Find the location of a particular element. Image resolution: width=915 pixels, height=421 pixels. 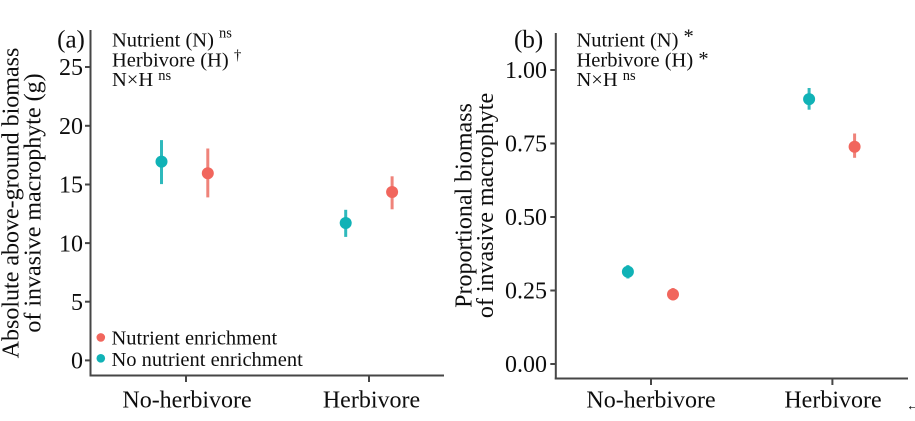

svg-text: Nutrient (N) ns is located at coordinates (172, 38).